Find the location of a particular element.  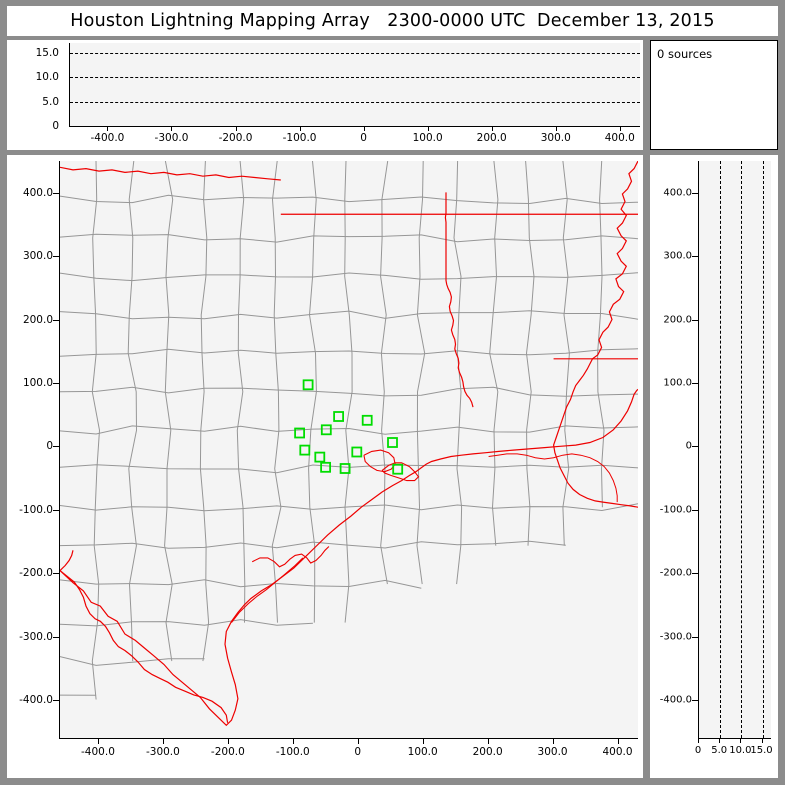

y-tick-label: 15.0 is located at coordinates (47, 52).